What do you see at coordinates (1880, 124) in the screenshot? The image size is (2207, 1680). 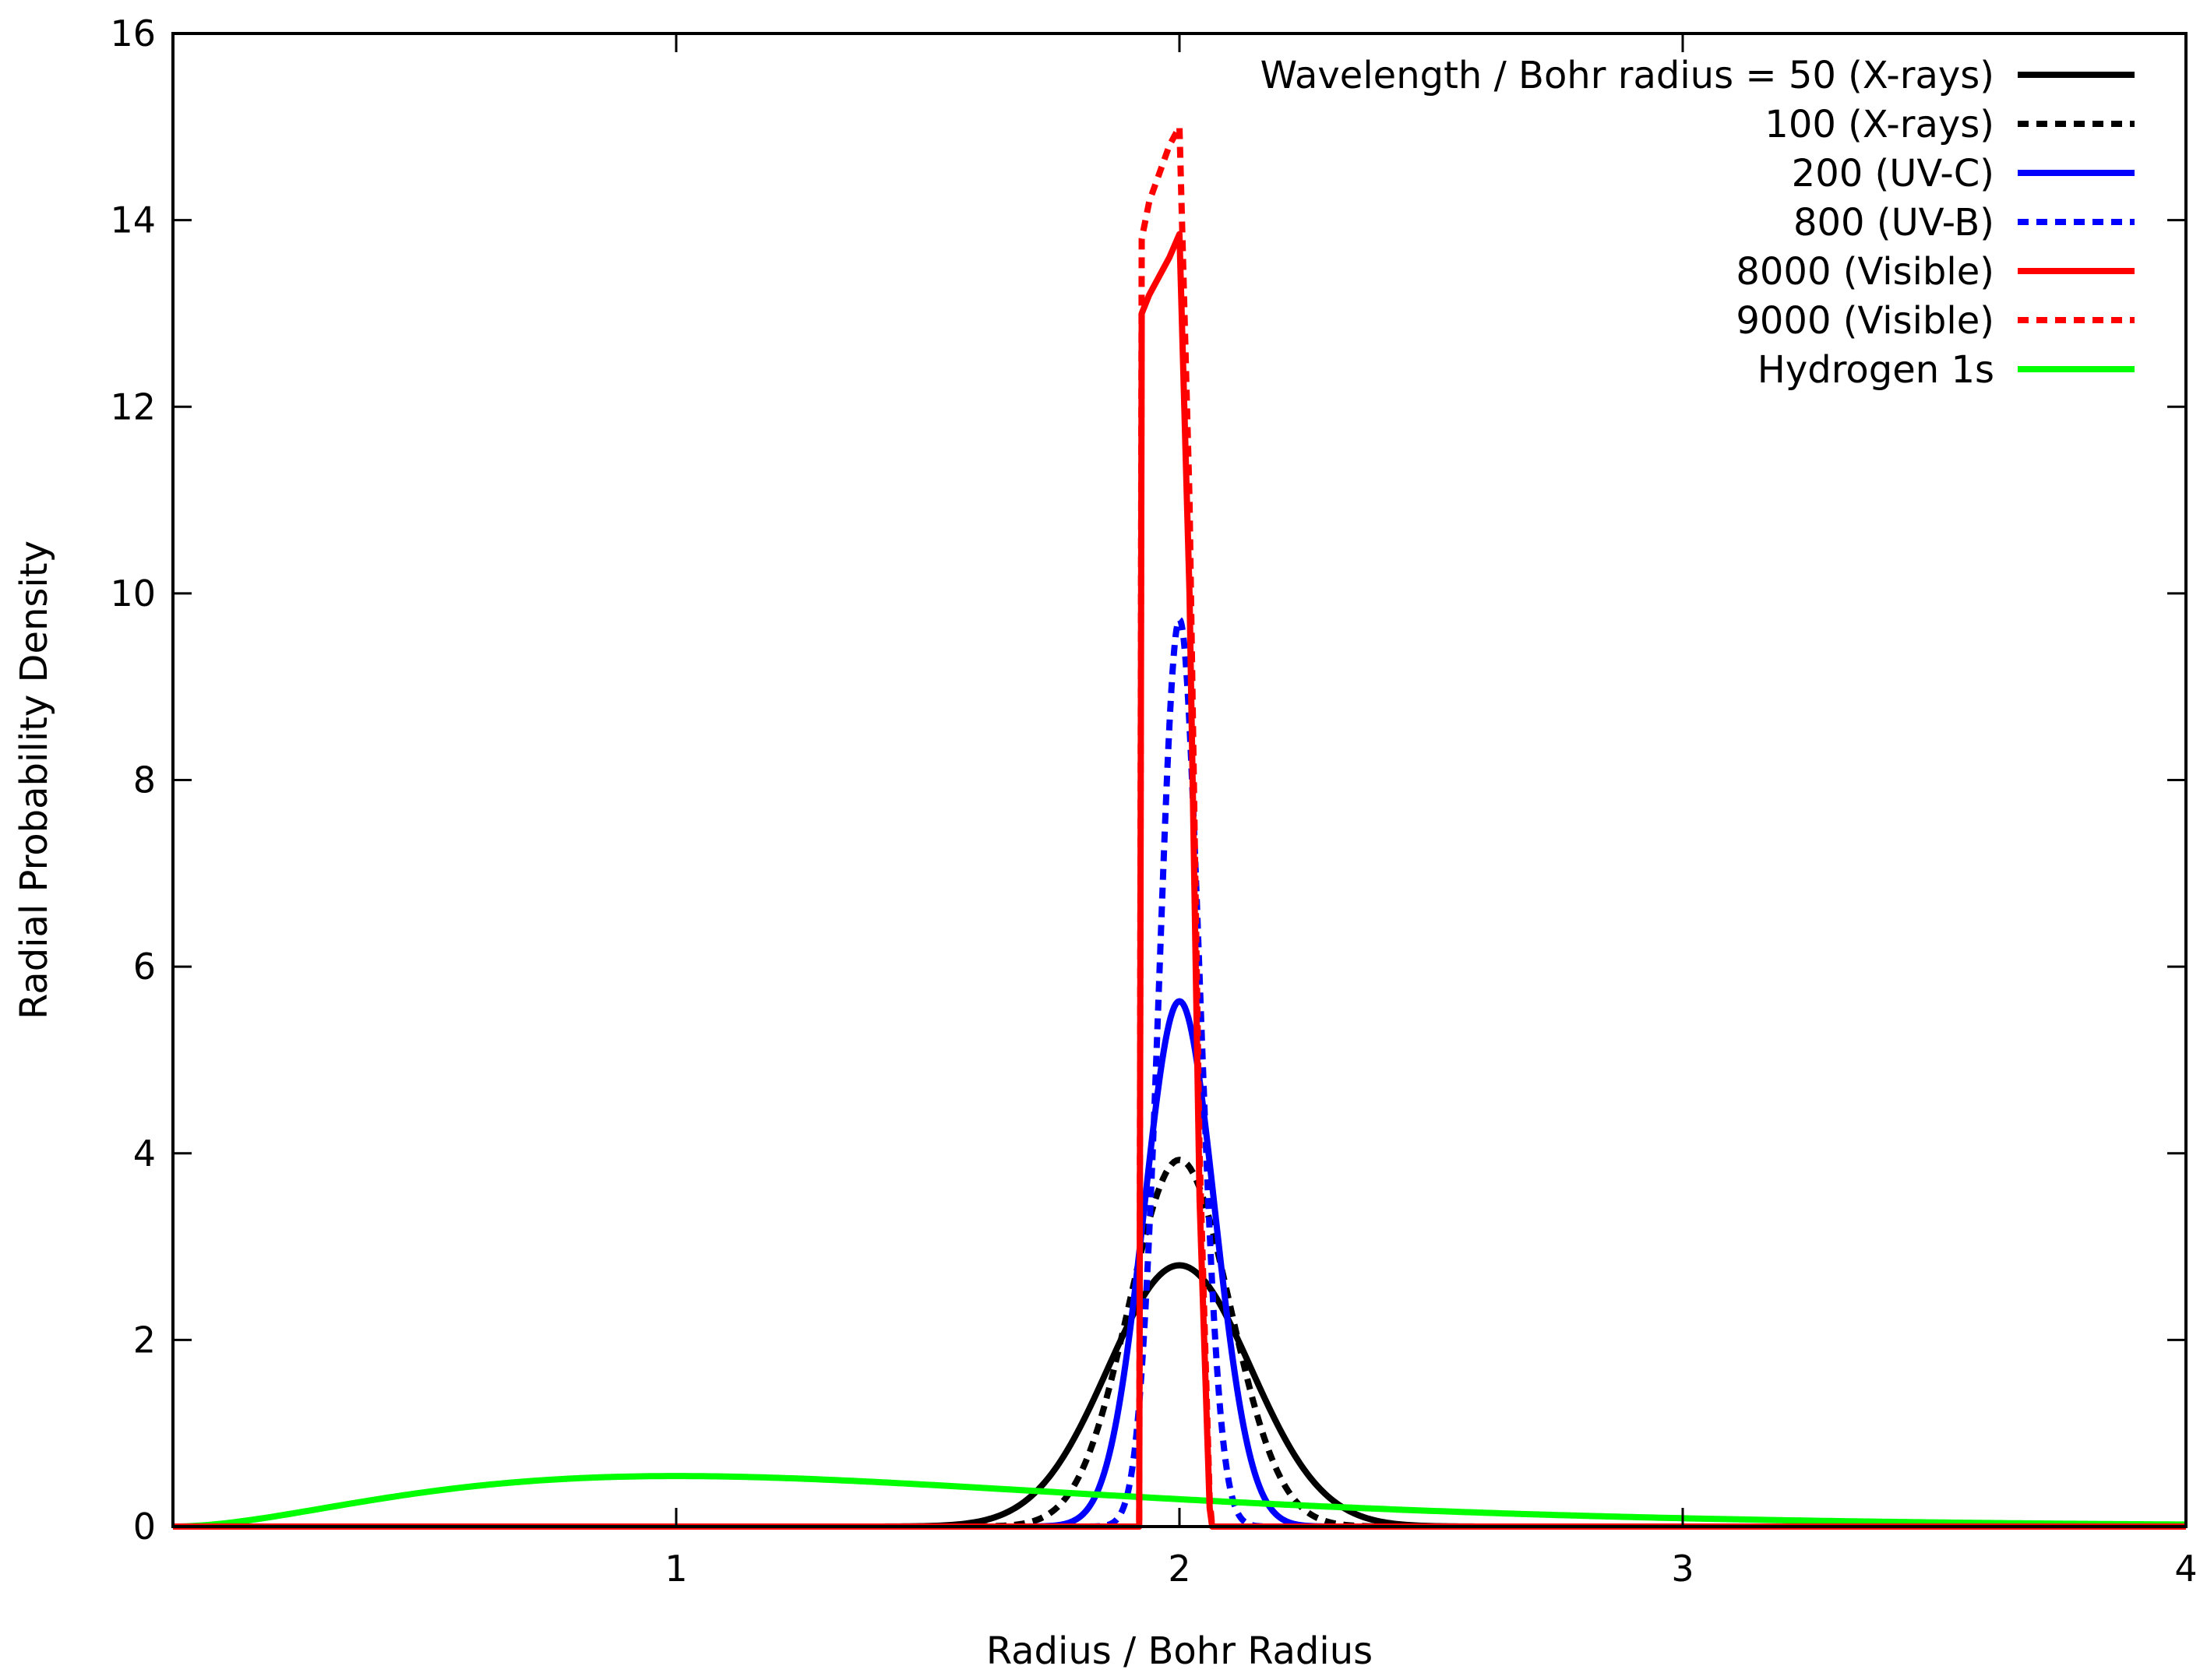 I see `legend-label: 100 (X-rays)` at bounding box center [1880, 124].